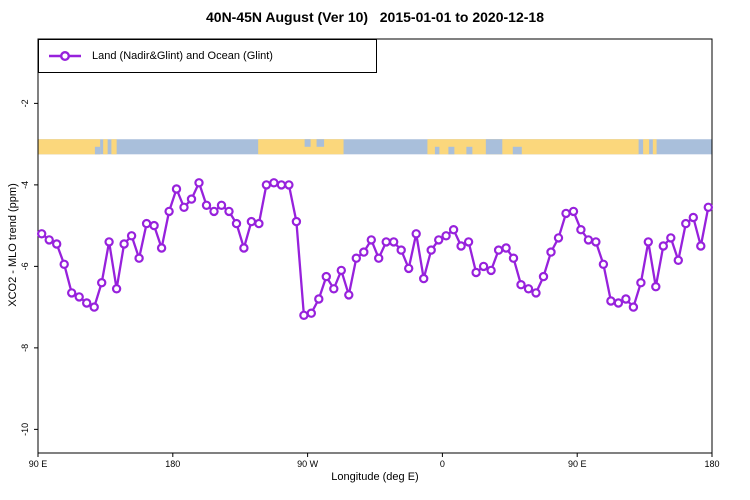 The image size is (750, 500). Describe the element at coordinates (25, 185) in the screenshot. I see `y-tick-label: -4` at that location.